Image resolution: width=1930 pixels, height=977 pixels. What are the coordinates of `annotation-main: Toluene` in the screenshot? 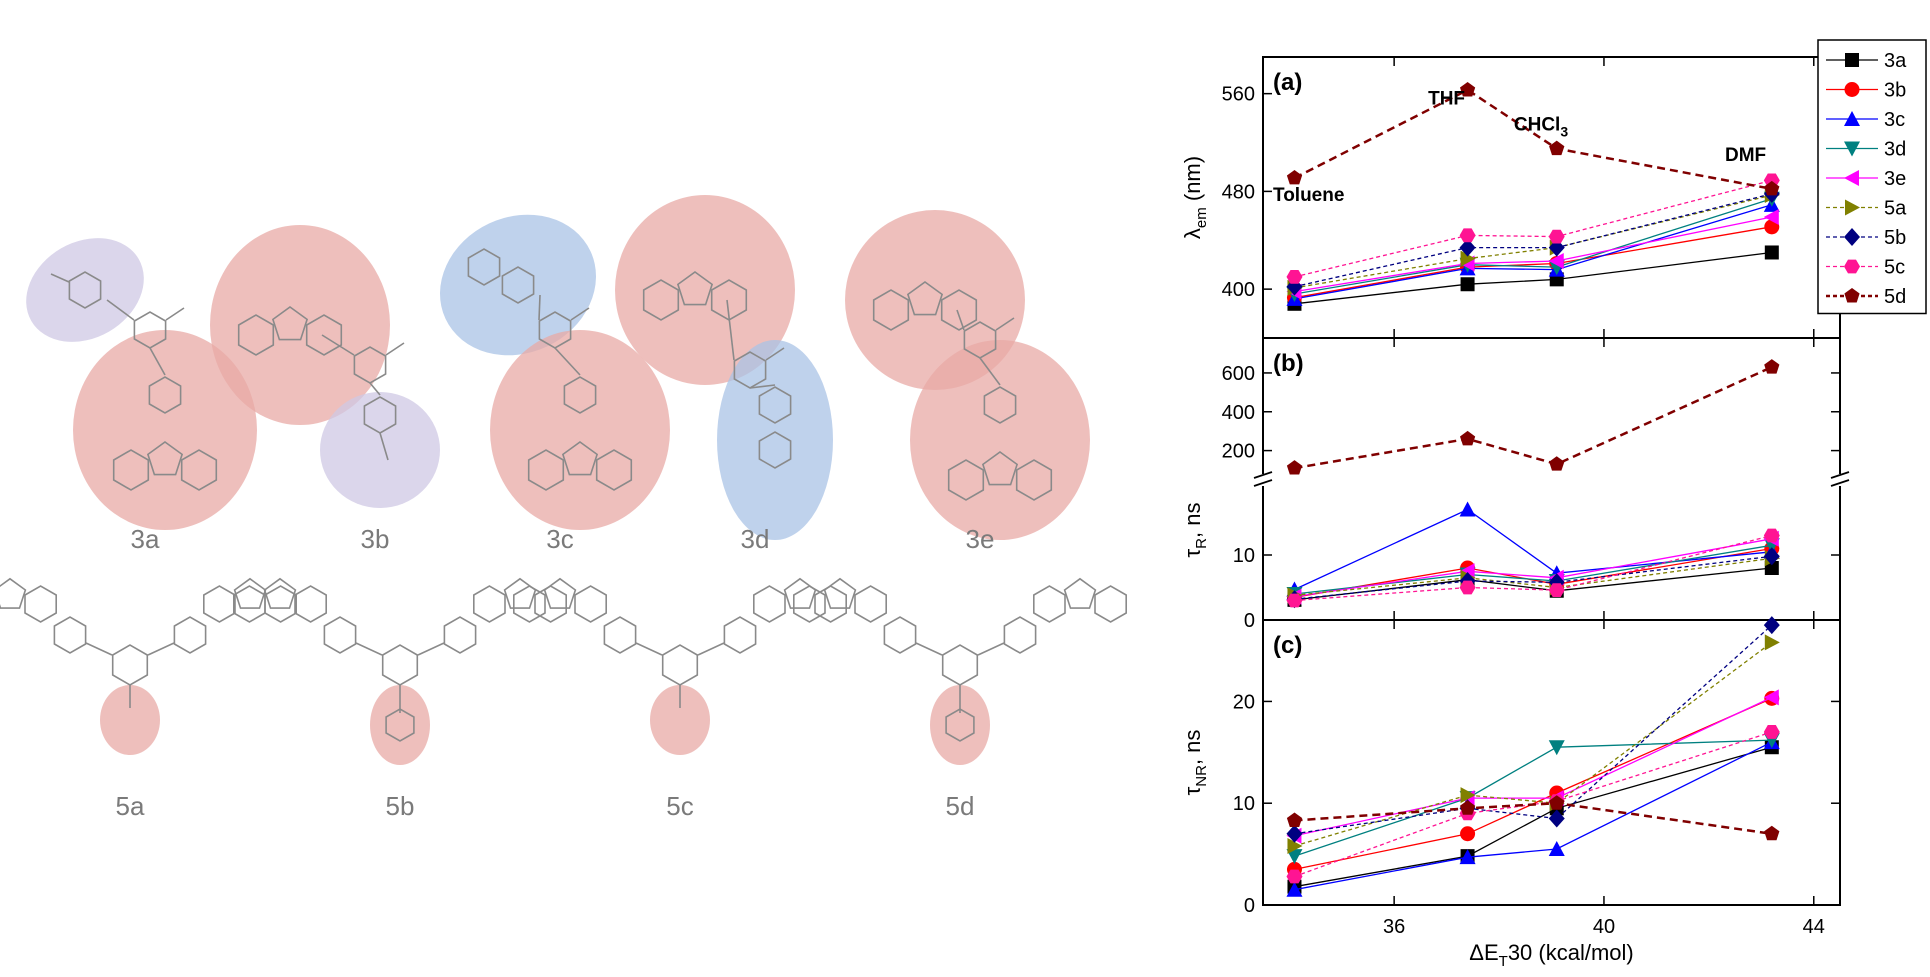 It's located at (1308, 195).